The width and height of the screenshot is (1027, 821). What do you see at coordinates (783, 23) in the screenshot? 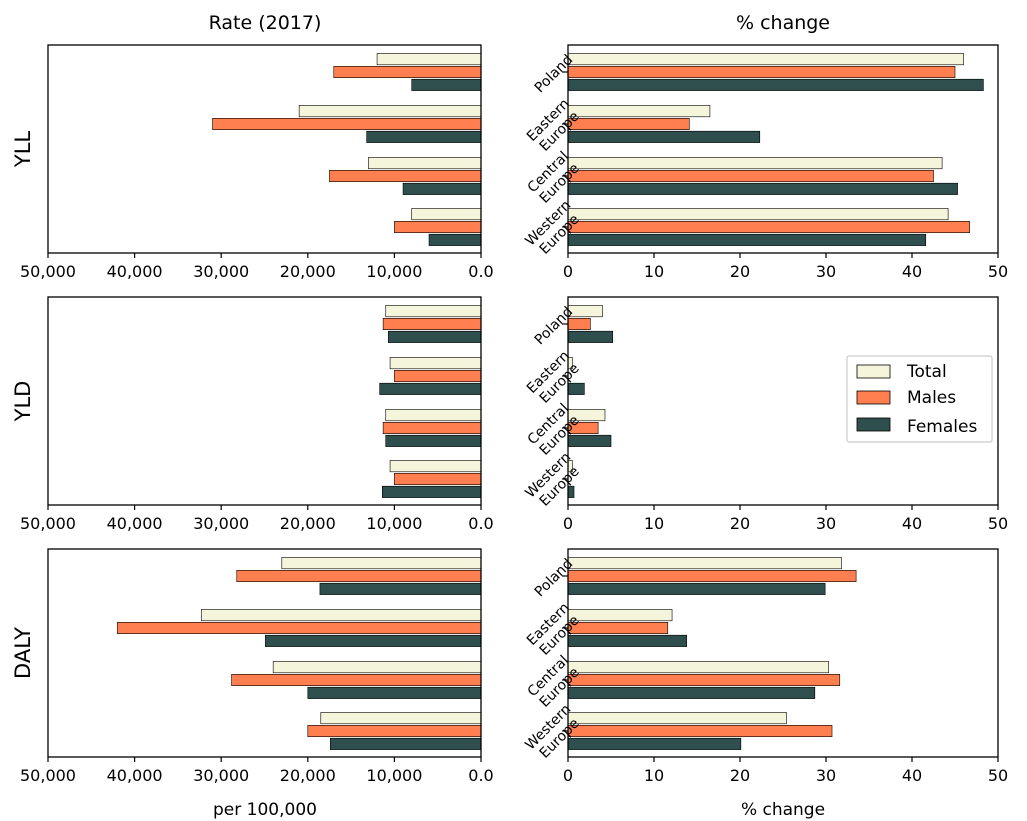
I see `right-column-title: % change` at bounding box center [783, 23].